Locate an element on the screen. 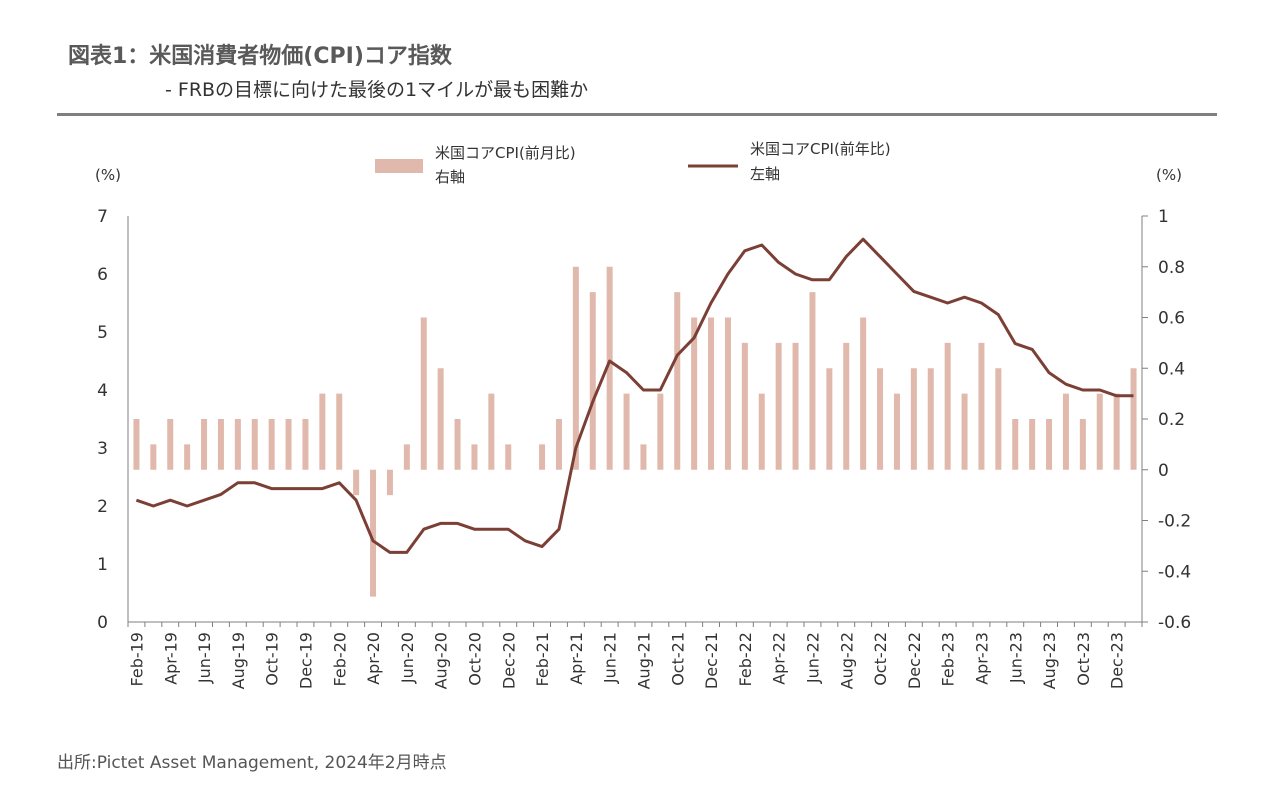  x-tick-label: Oct-23 is located at coordinates (1083, 659).